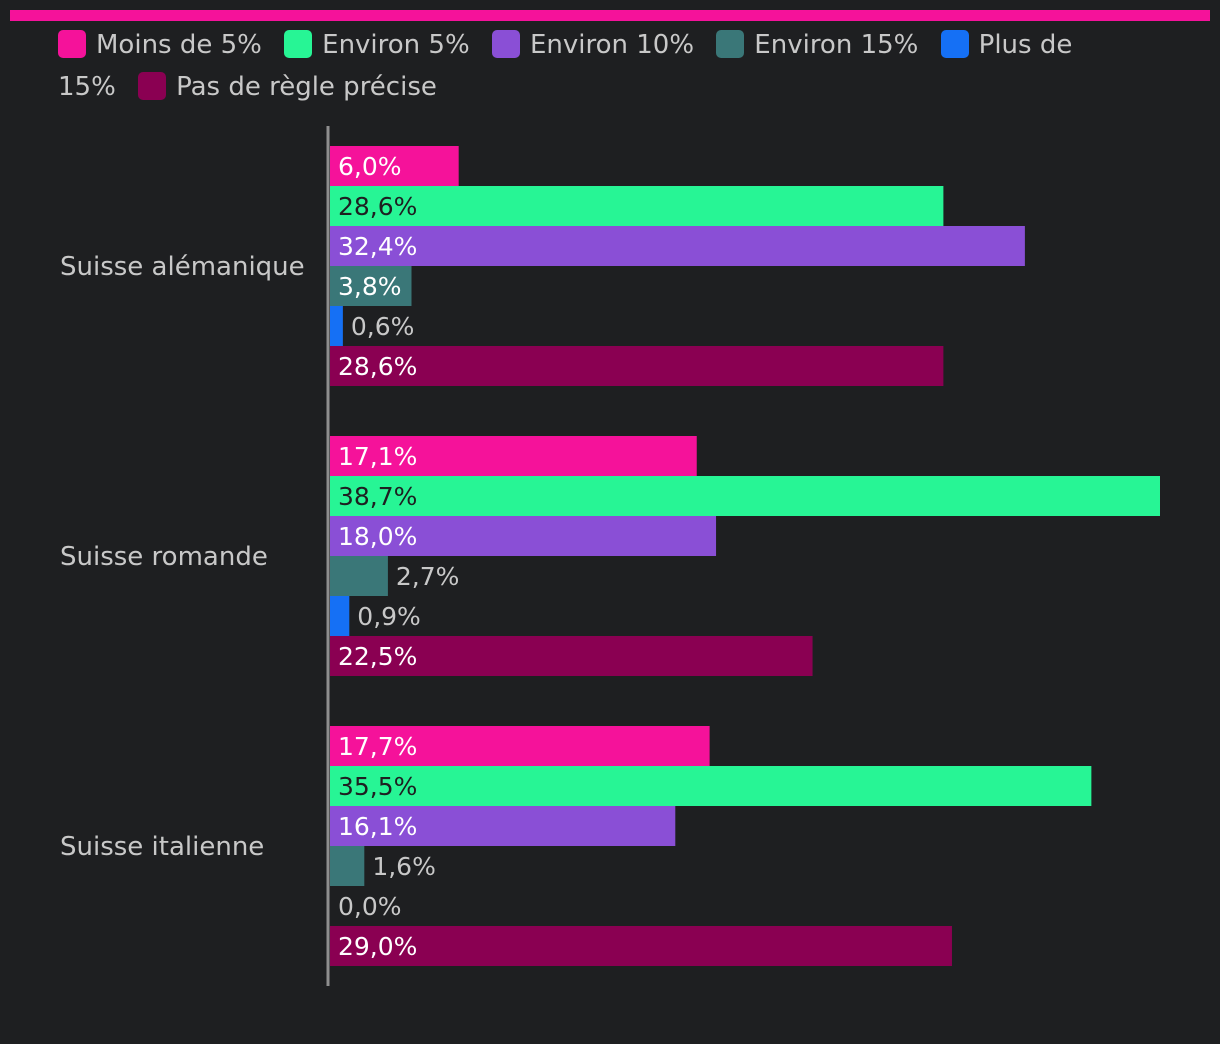 The height and width of the screenshot is (1044, 1220). I want to click on data-label: 0,6%, so click(383, 326).